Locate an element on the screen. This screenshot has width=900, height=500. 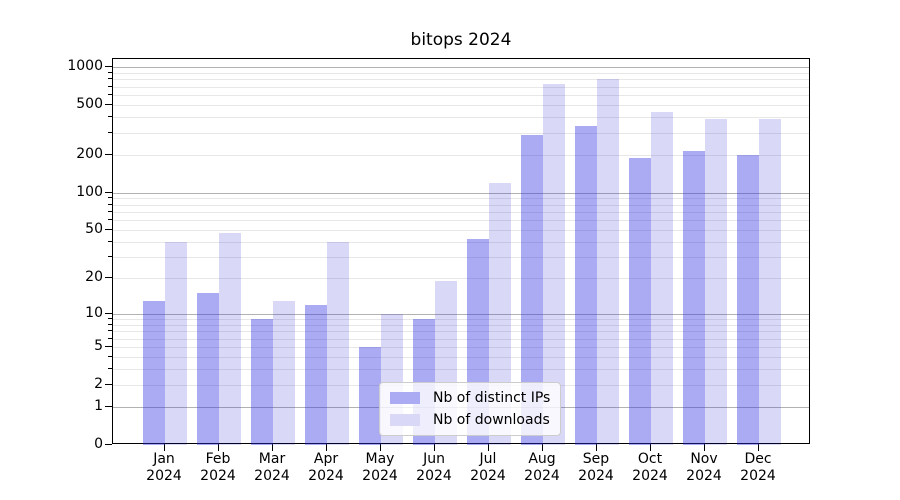
bar-distinct-ips-jan is located at coordinates (154, 372).